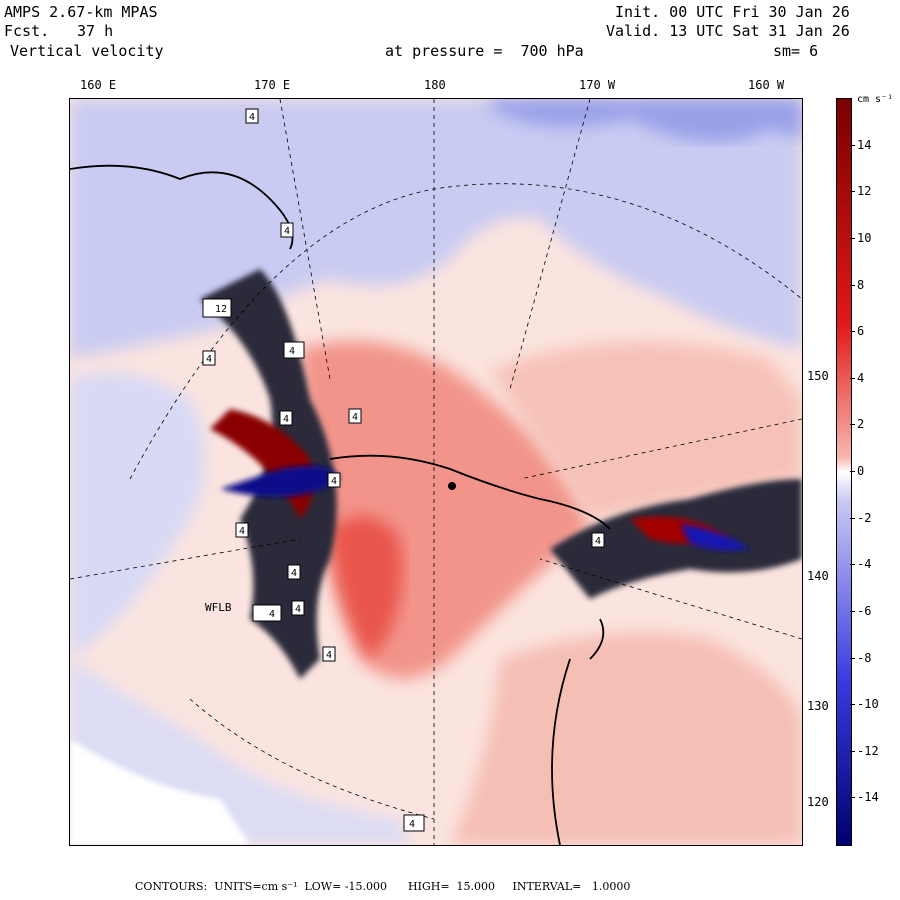  I want to click on mountain-strong-sinking-cell, so click(280, 481).